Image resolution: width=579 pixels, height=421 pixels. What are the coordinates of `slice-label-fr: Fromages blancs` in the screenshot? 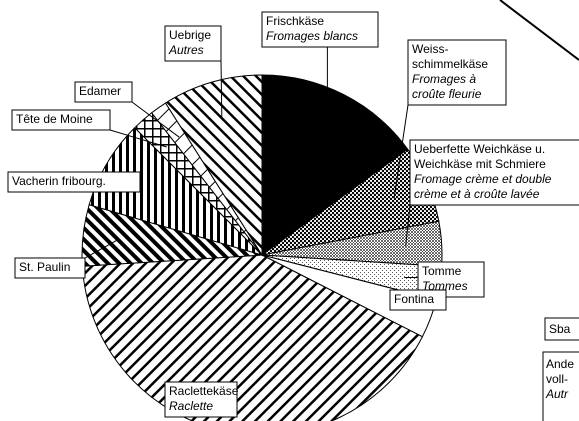 It's located at (312, 36).